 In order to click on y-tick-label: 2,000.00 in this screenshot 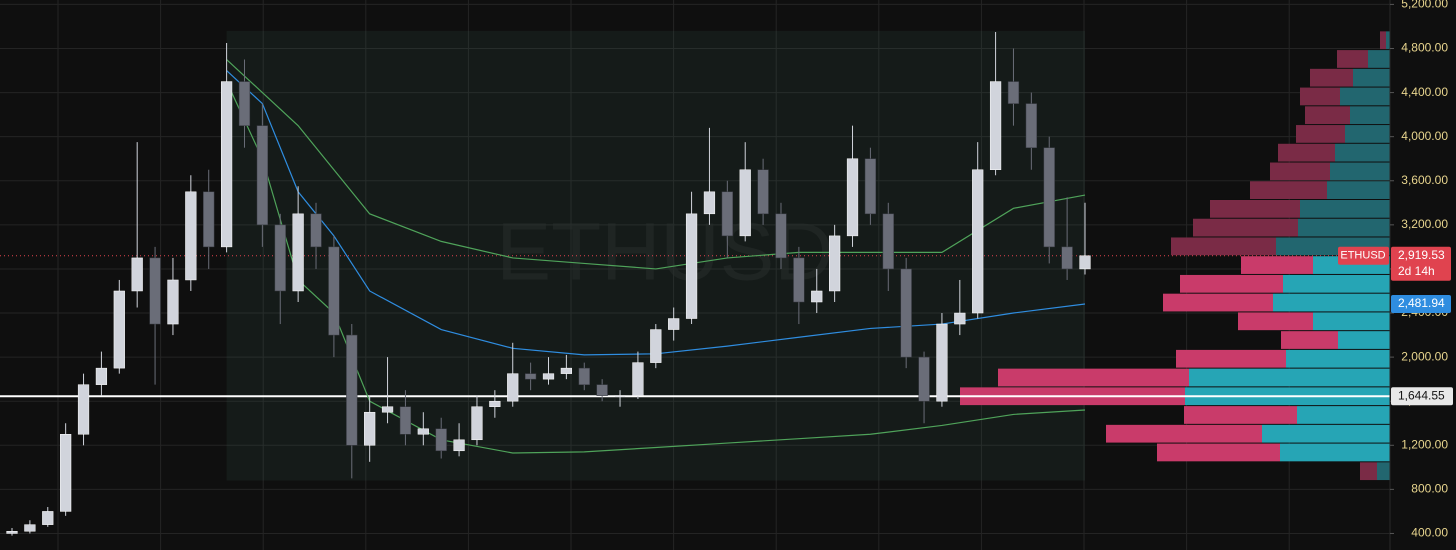, I will do `click(1424, 356)`.